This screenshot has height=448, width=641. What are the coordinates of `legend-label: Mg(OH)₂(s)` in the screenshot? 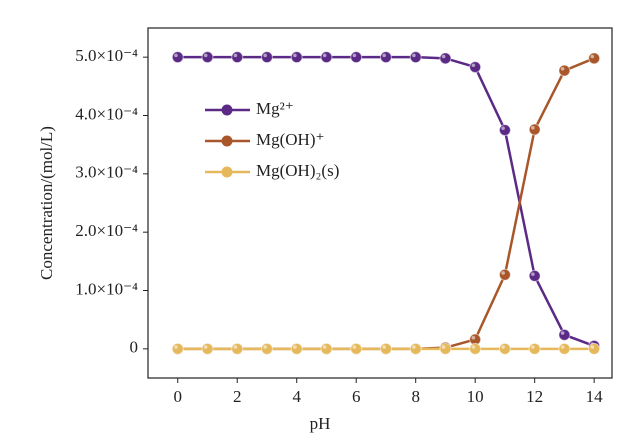 It's located at (297, 170).